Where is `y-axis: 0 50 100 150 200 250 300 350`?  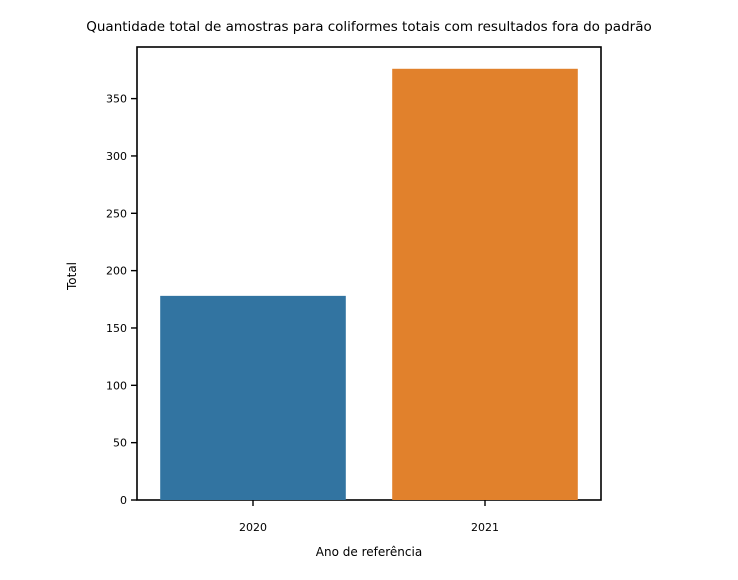
y-axis: 0 50 100 150 200 250 300 350 is located at coordinates (121, 300).